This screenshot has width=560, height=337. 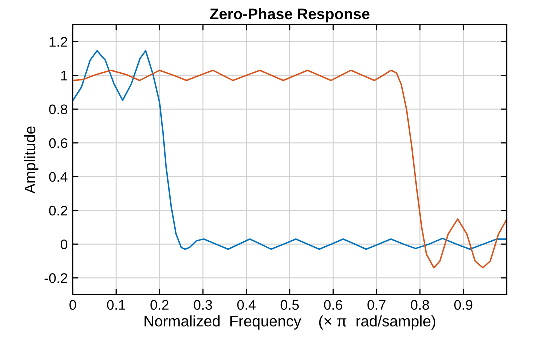 I want to click on x-tick-label: 0, so click(x=73, y=305).